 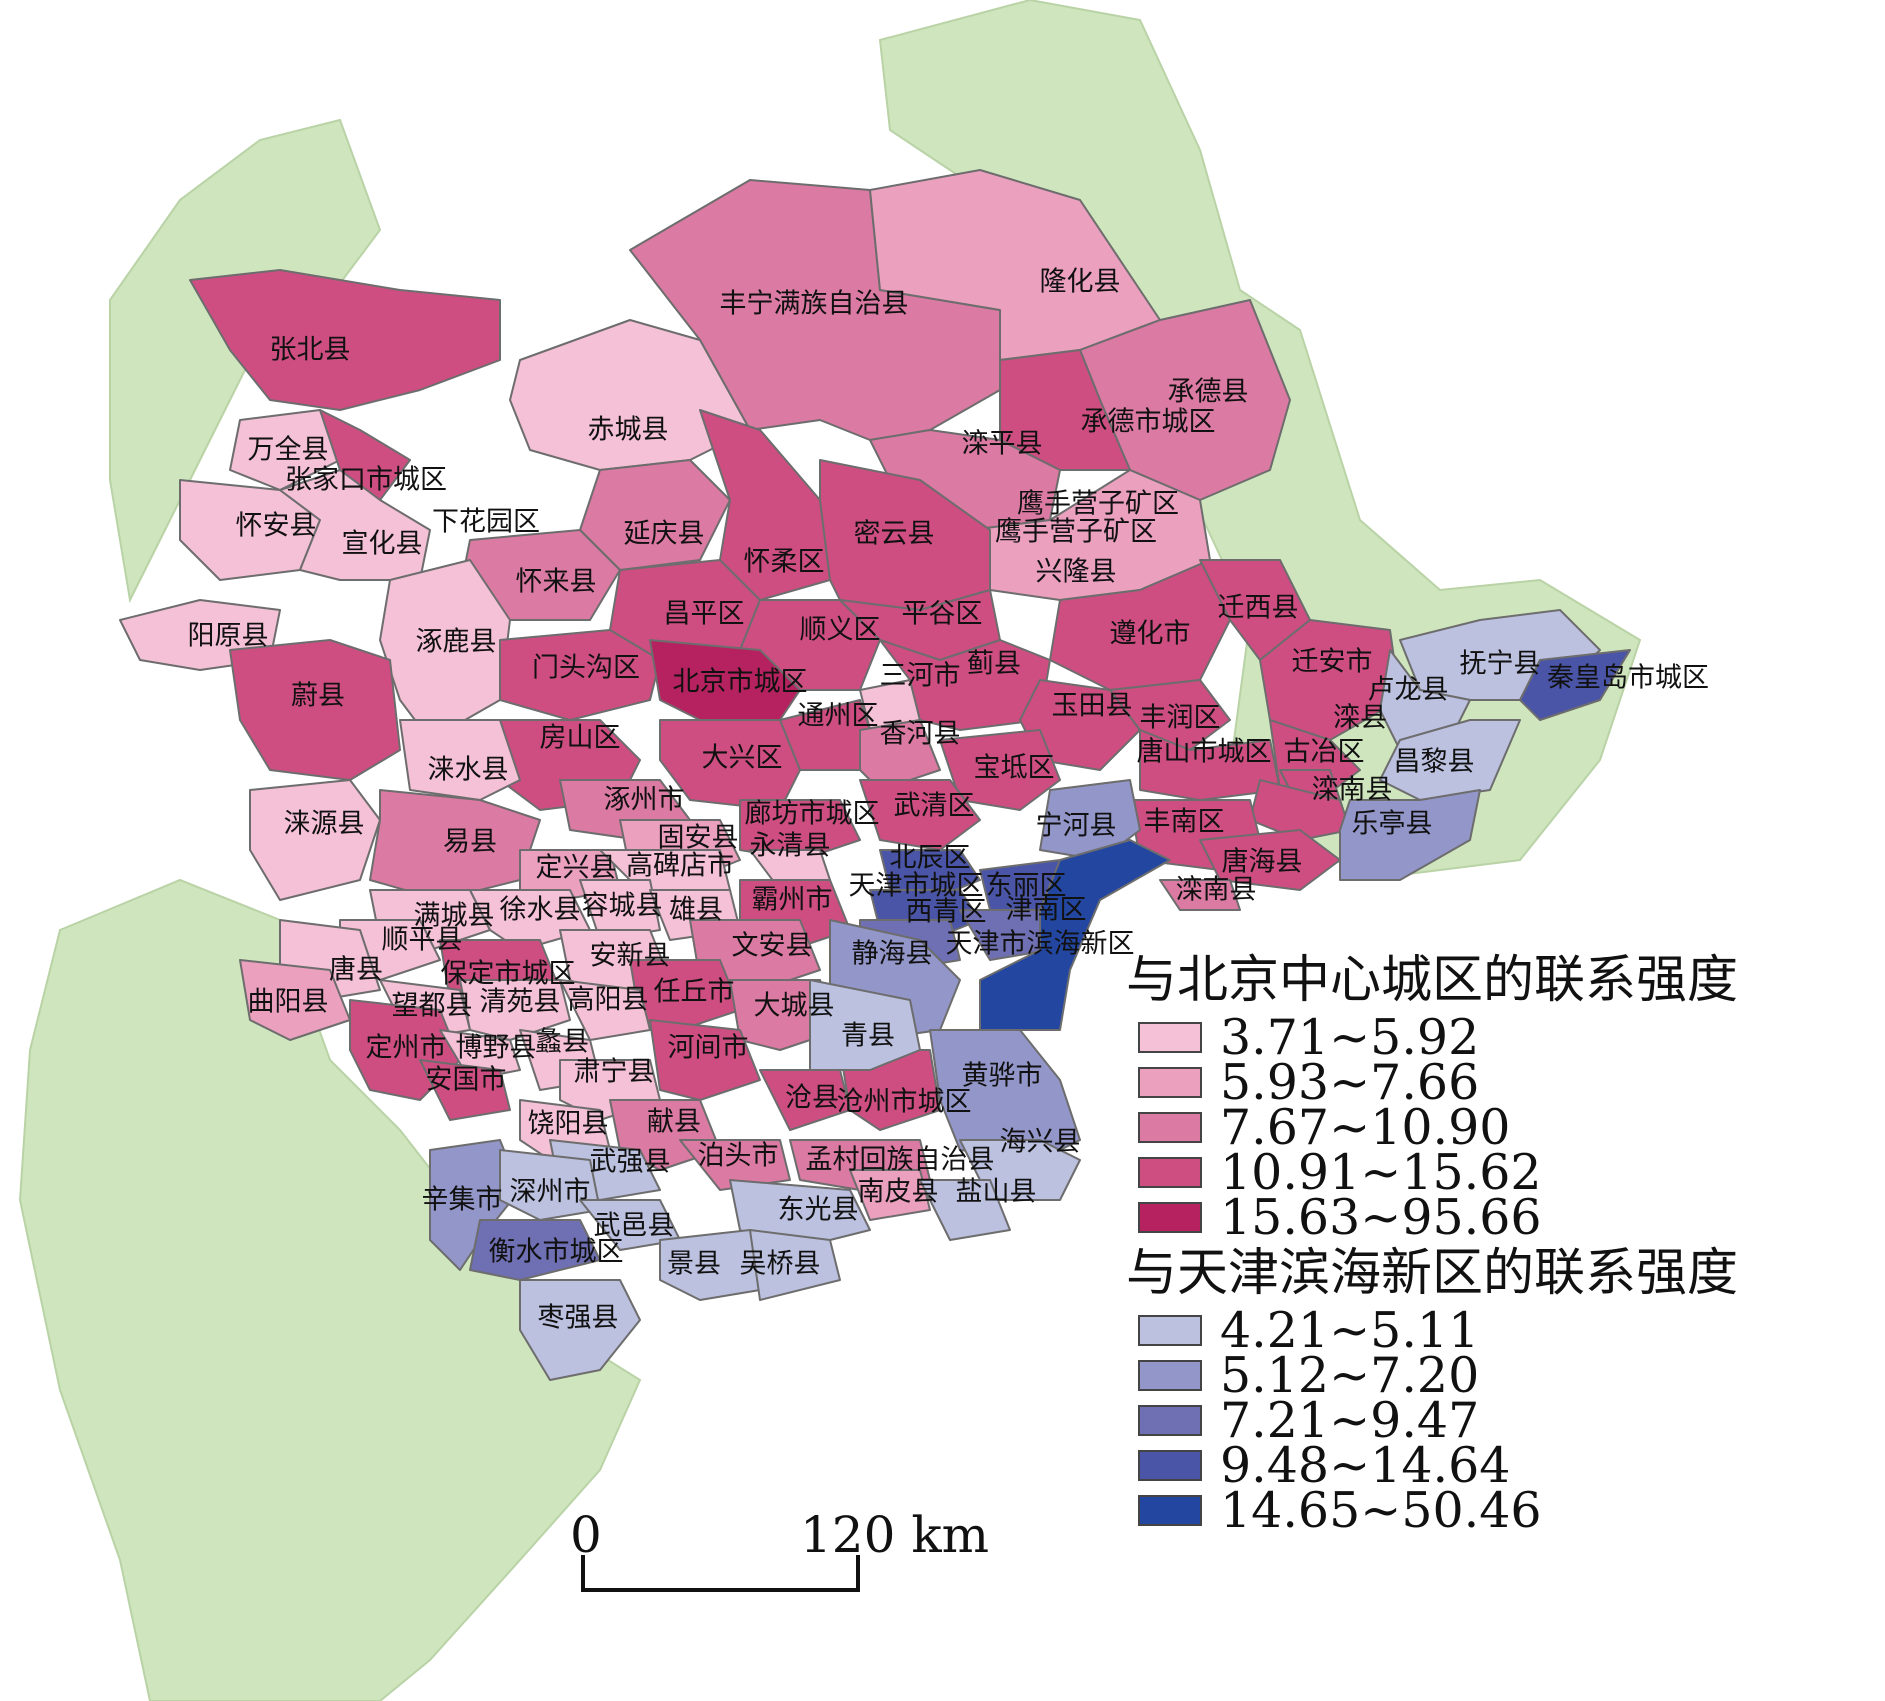 I want to click on region-rongcheng, so click(x=620, y=910).